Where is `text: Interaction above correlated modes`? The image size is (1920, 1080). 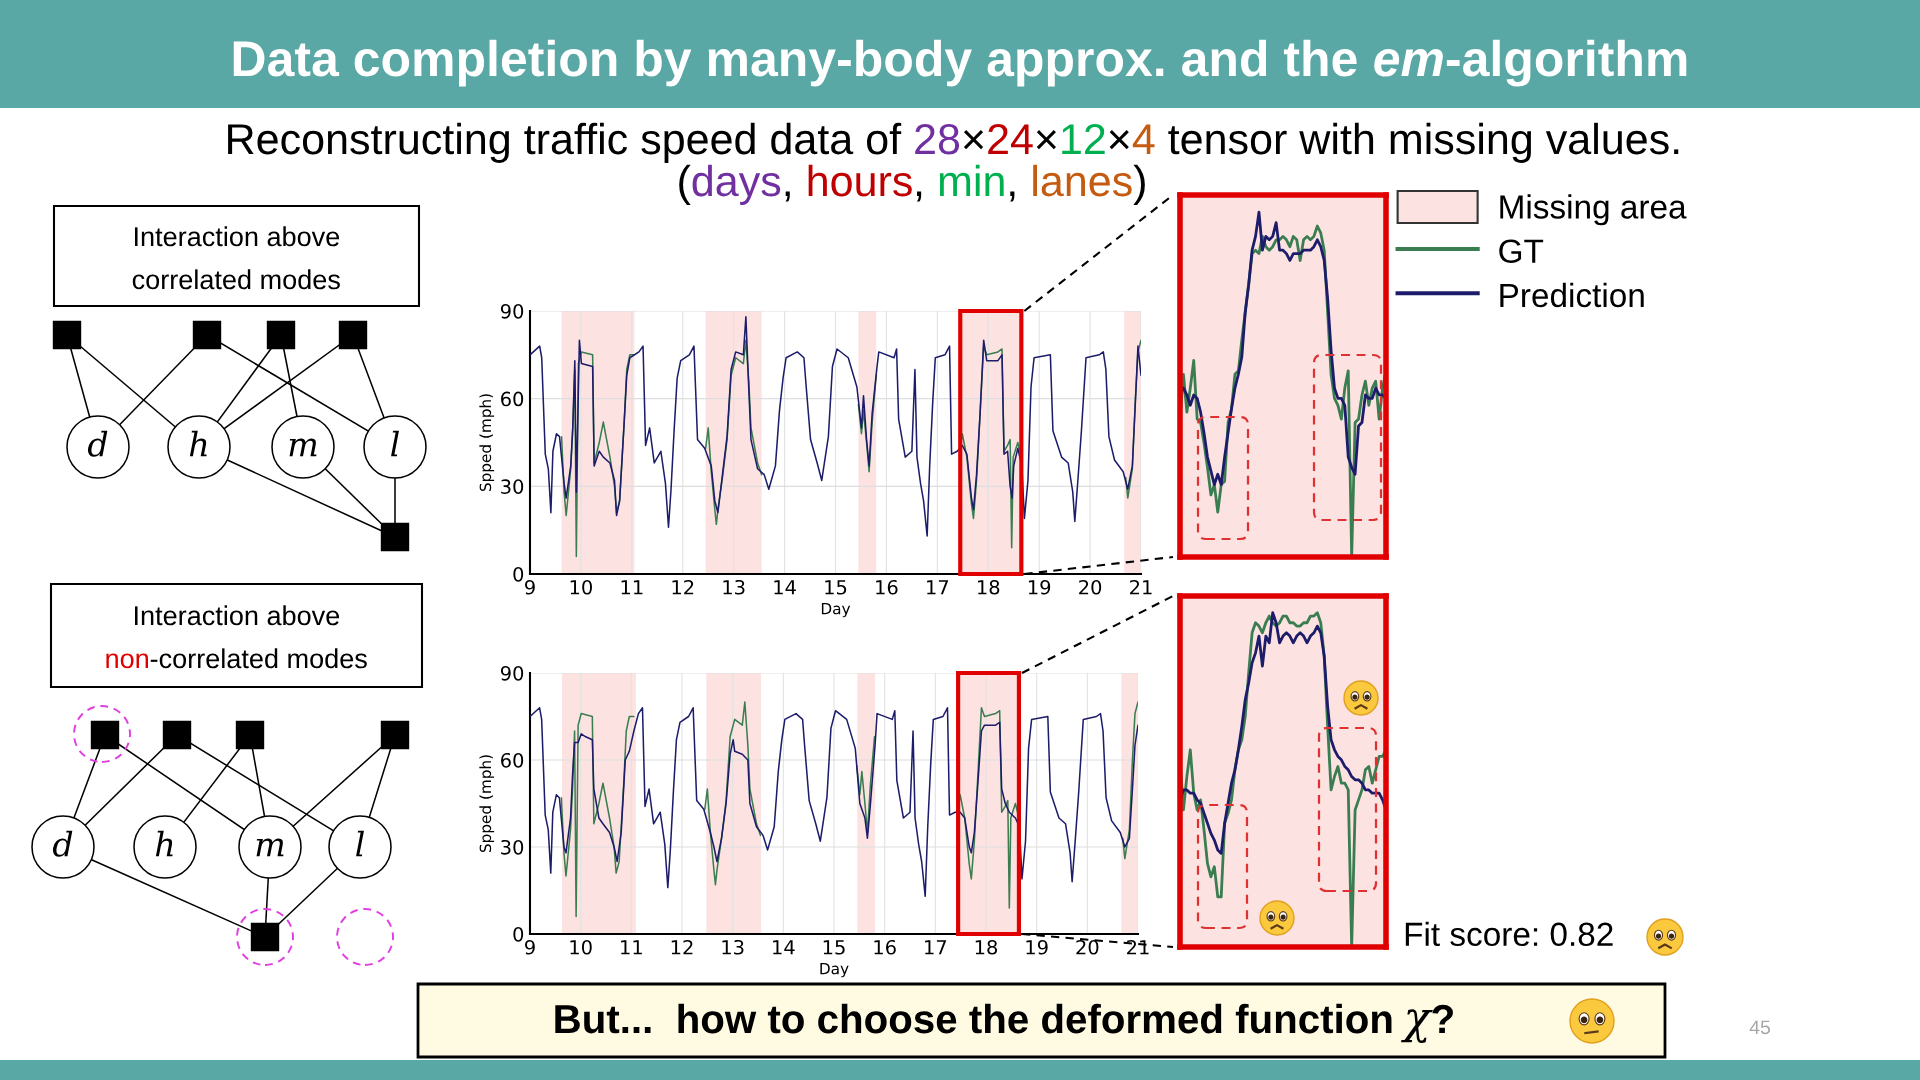
text: Interaction above correlated modes is located at coordinates (236, 258).